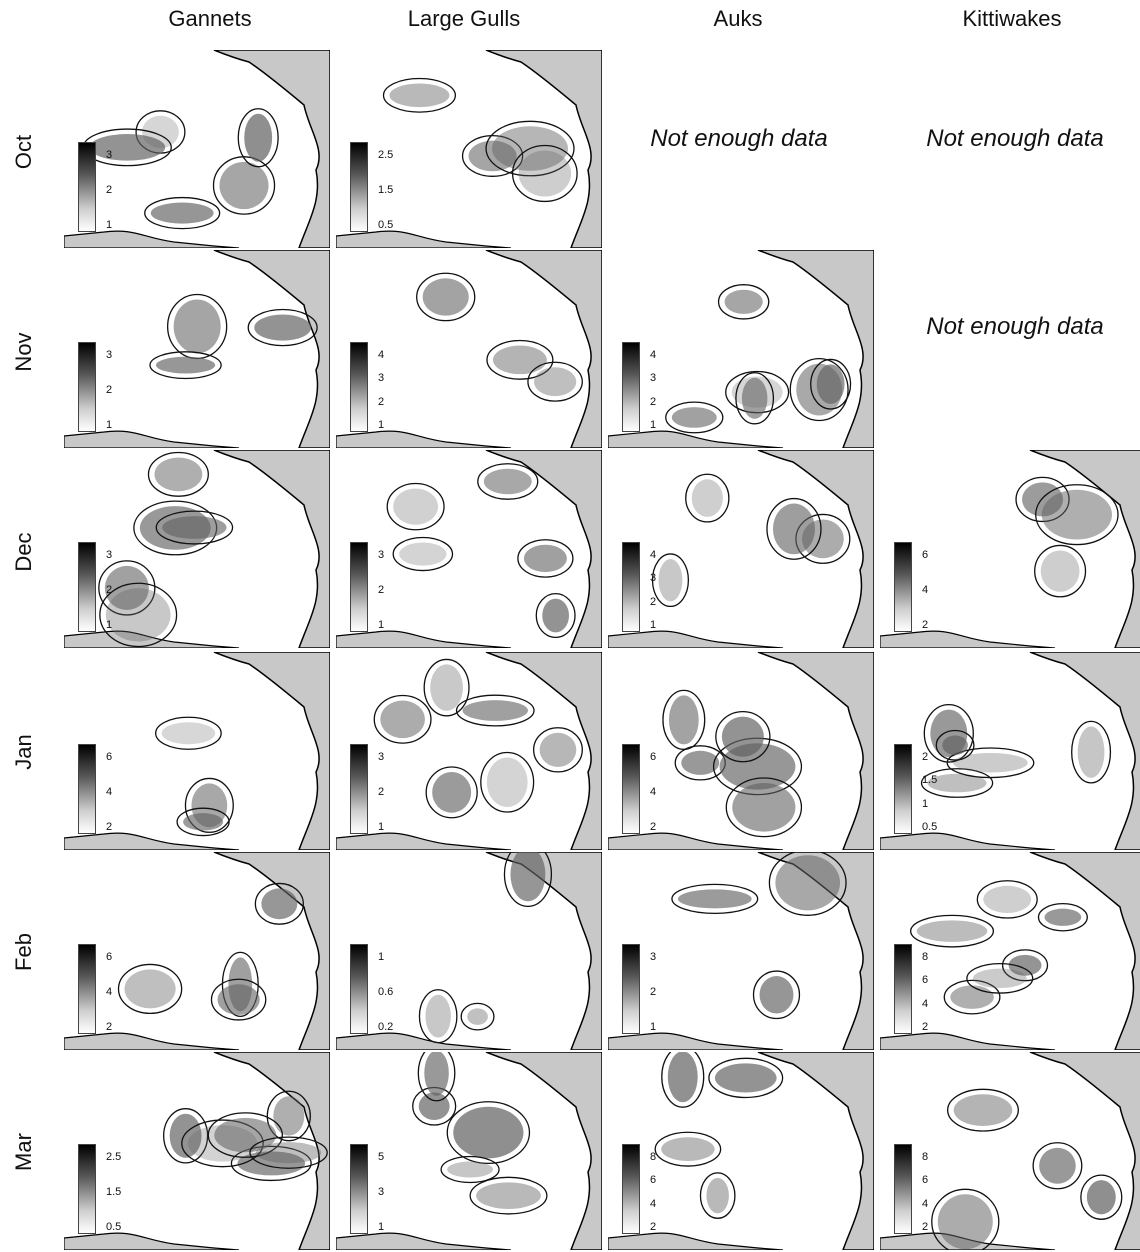 This screenshot has width=1140, height=1252. I want to click on color-scale-legend: 1 0.6 0.2, so click(380, 990).